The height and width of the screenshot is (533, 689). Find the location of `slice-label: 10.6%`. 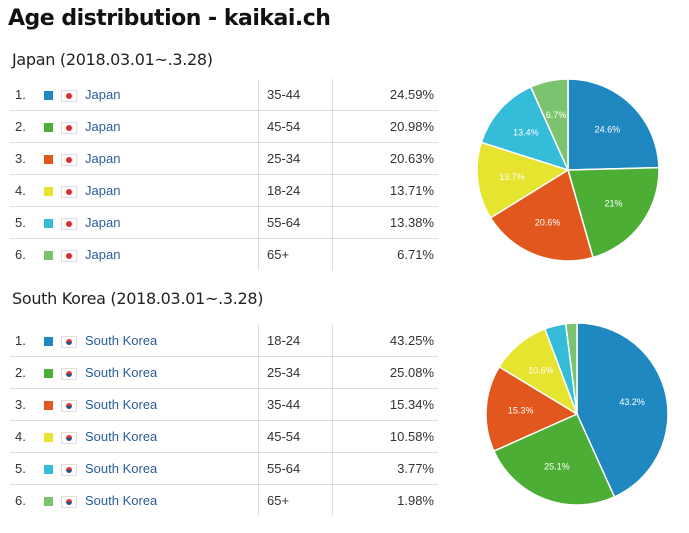

slice-label: 10.6% is located at coordinates (541, 371).